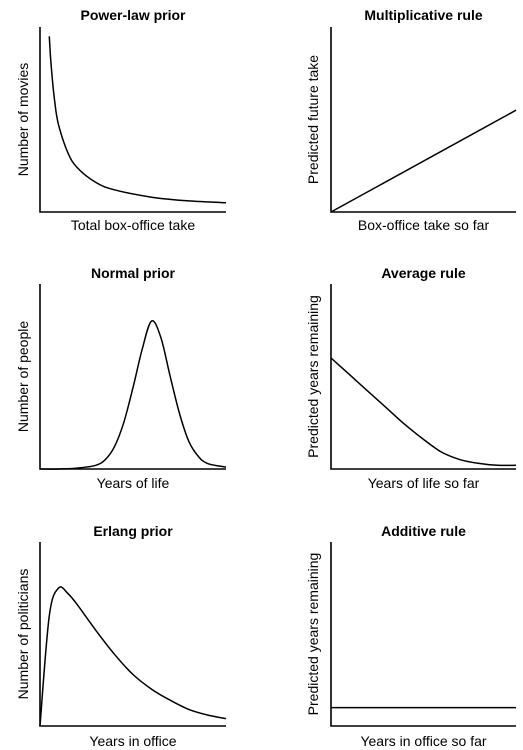 The height and width of the screenshot is (750, 523). I want to click on x-axis-label: Years in office, so click(132, 741).